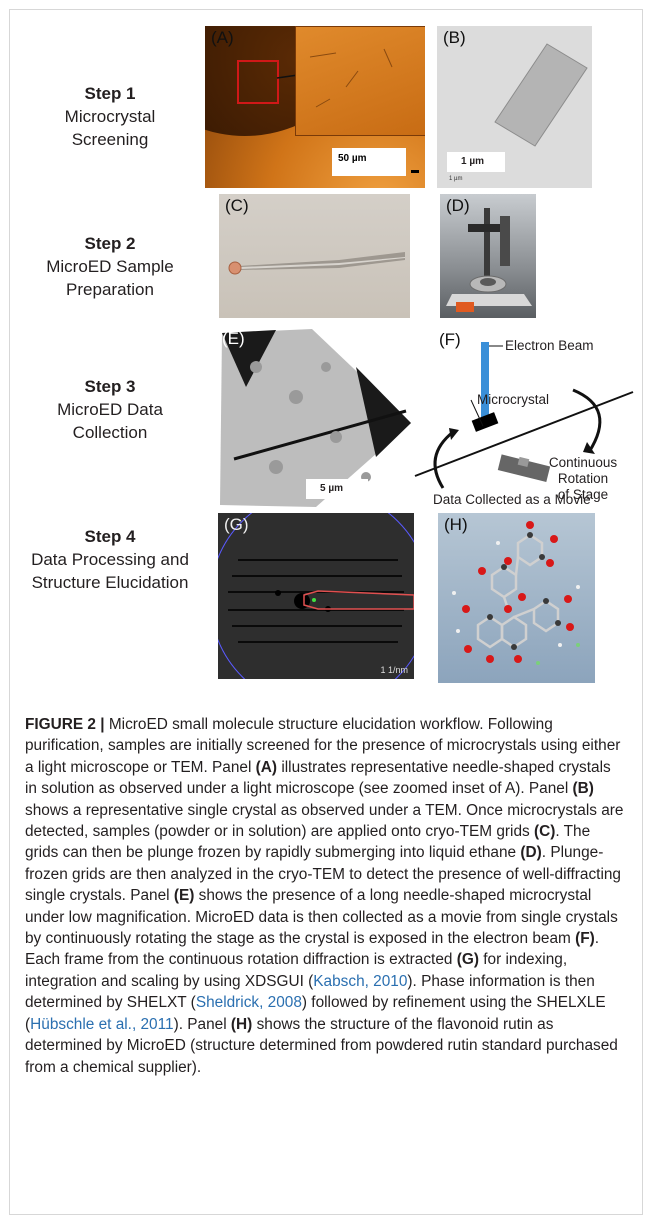 The image size is (654, 1225). Describe the element at coordinates (233, 338) in the screenshot. I see `panel-e-label: (E)` at that location.